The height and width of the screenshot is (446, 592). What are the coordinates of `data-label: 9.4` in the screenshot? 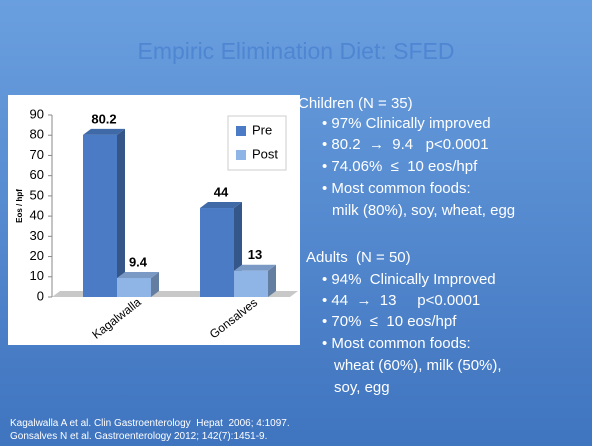 It's located at (138, 261).